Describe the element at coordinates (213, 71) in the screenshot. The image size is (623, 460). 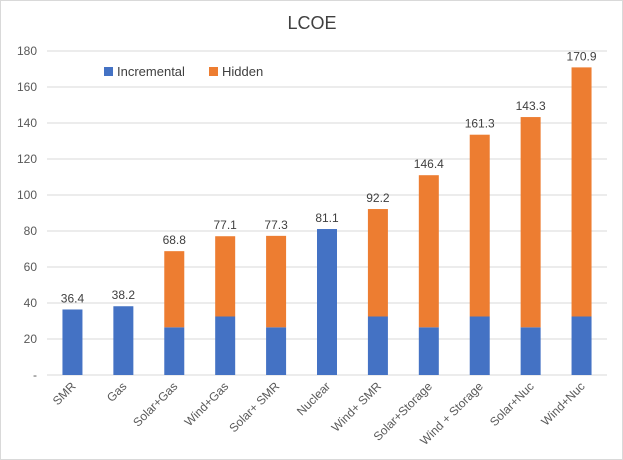
I see `legend-swatch-hidden` at that location.